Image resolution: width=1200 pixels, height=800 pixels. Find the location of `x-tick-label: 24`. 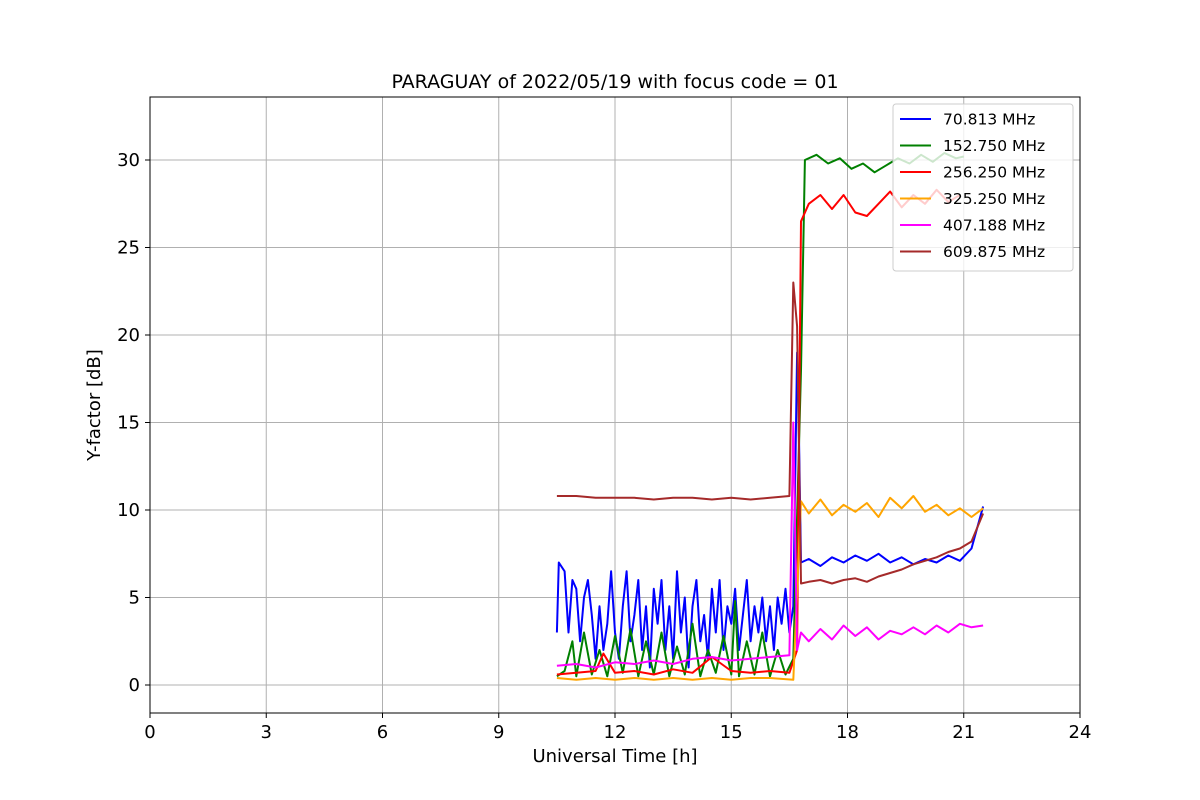

x-tick-label: 24 is located at coordinates (1080, 732).